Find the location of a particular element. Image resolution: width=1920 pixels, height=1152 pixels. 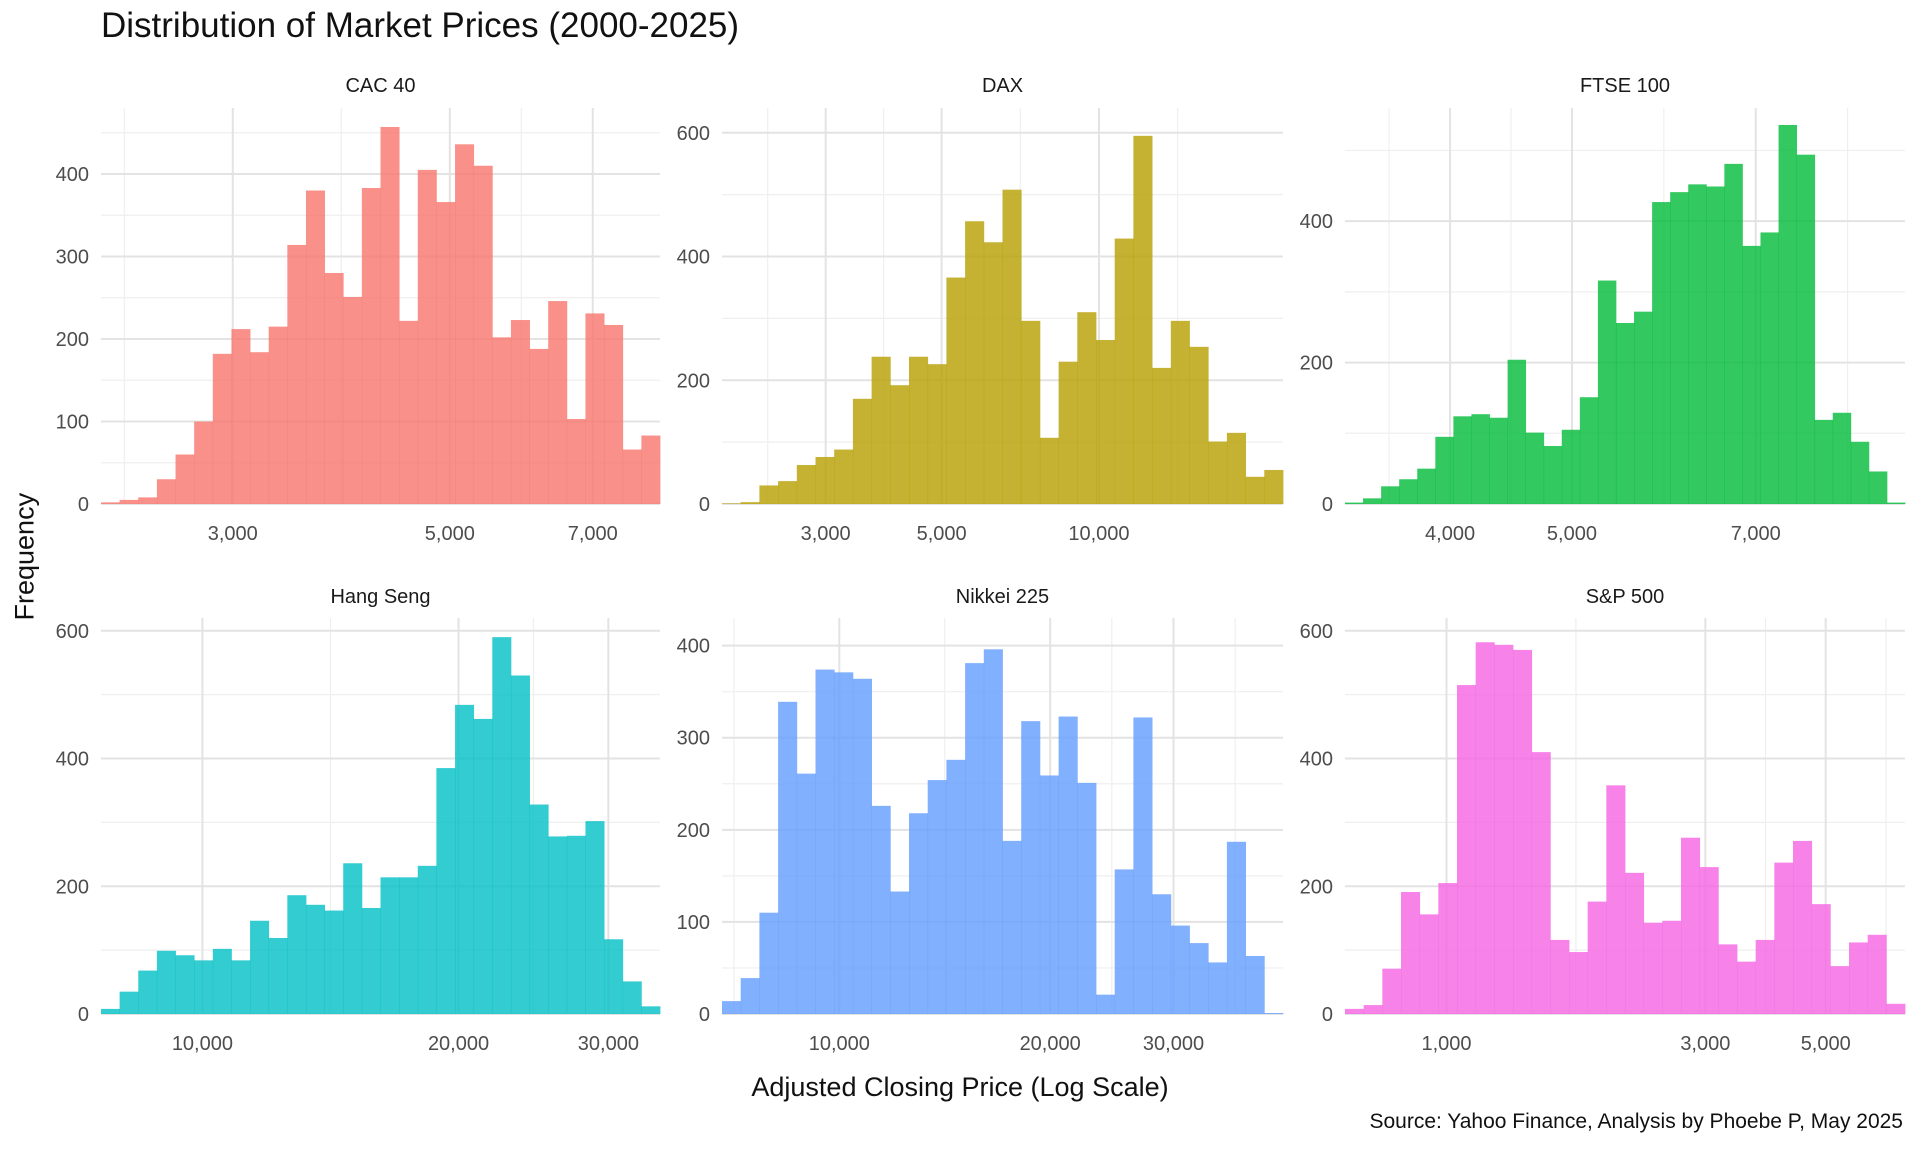

x-tick-label: 1,000 is located at coordinates (1446, 1044).